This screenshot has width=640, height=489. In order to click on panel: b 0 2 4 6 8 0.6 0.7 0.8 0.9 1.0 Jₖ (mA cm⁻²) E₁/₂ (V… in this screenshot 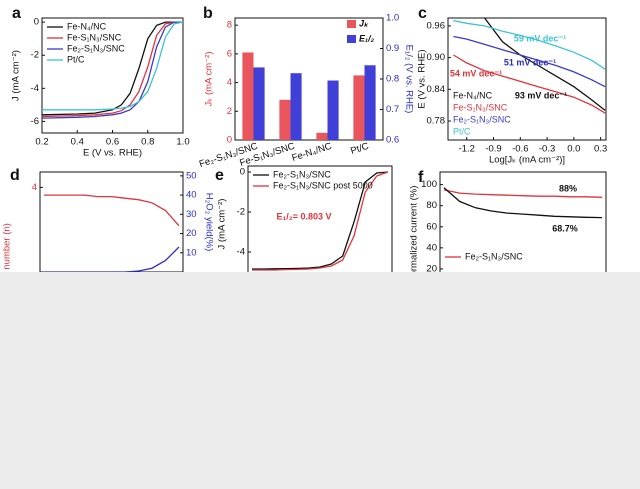, I will do `click(306, 87)`.